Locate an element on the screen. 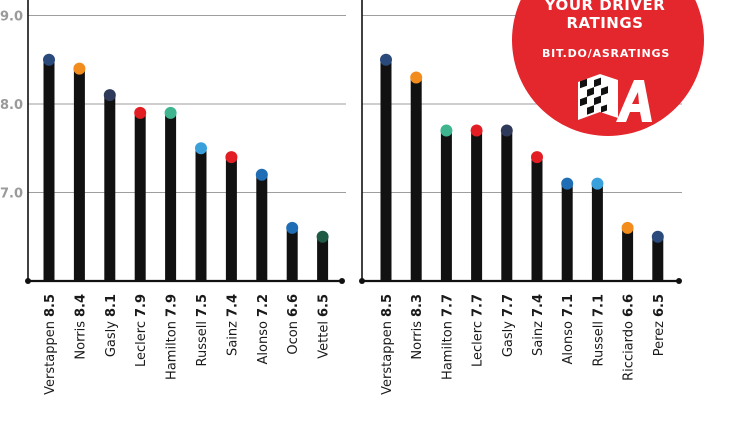  x-tick-label: Leclerc 7.7 is located at coordinates (478, 330).